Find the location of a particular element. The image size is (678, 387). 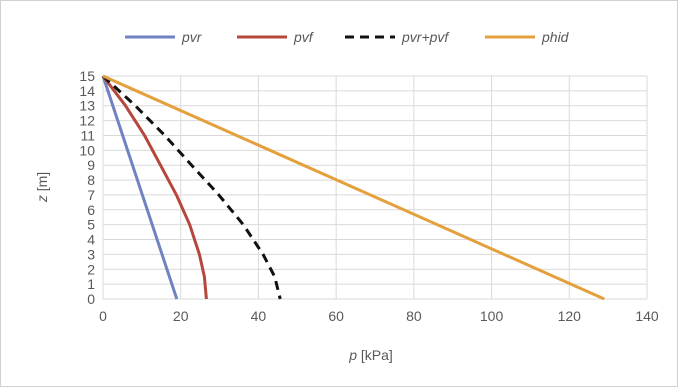

y-axis-unit: [m] is located at coordinates (42, 183).